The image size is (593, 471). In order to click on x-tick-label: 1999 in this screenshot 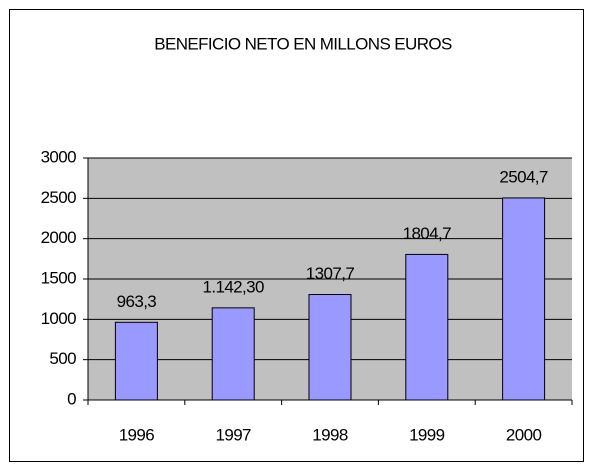, I will do `click(427, 434)`.